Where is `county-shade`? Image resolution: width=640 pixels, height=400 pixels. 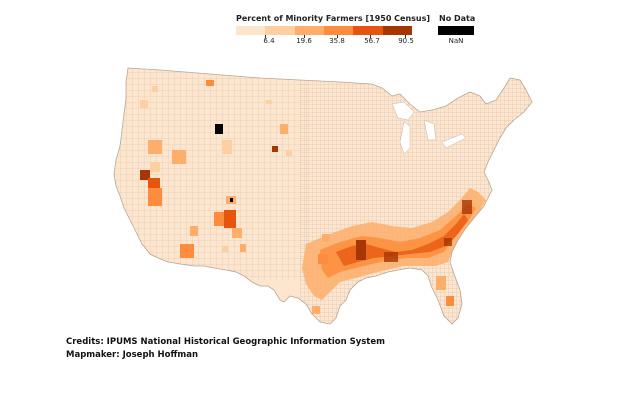 county-shade is located at coordinates (210, 83).